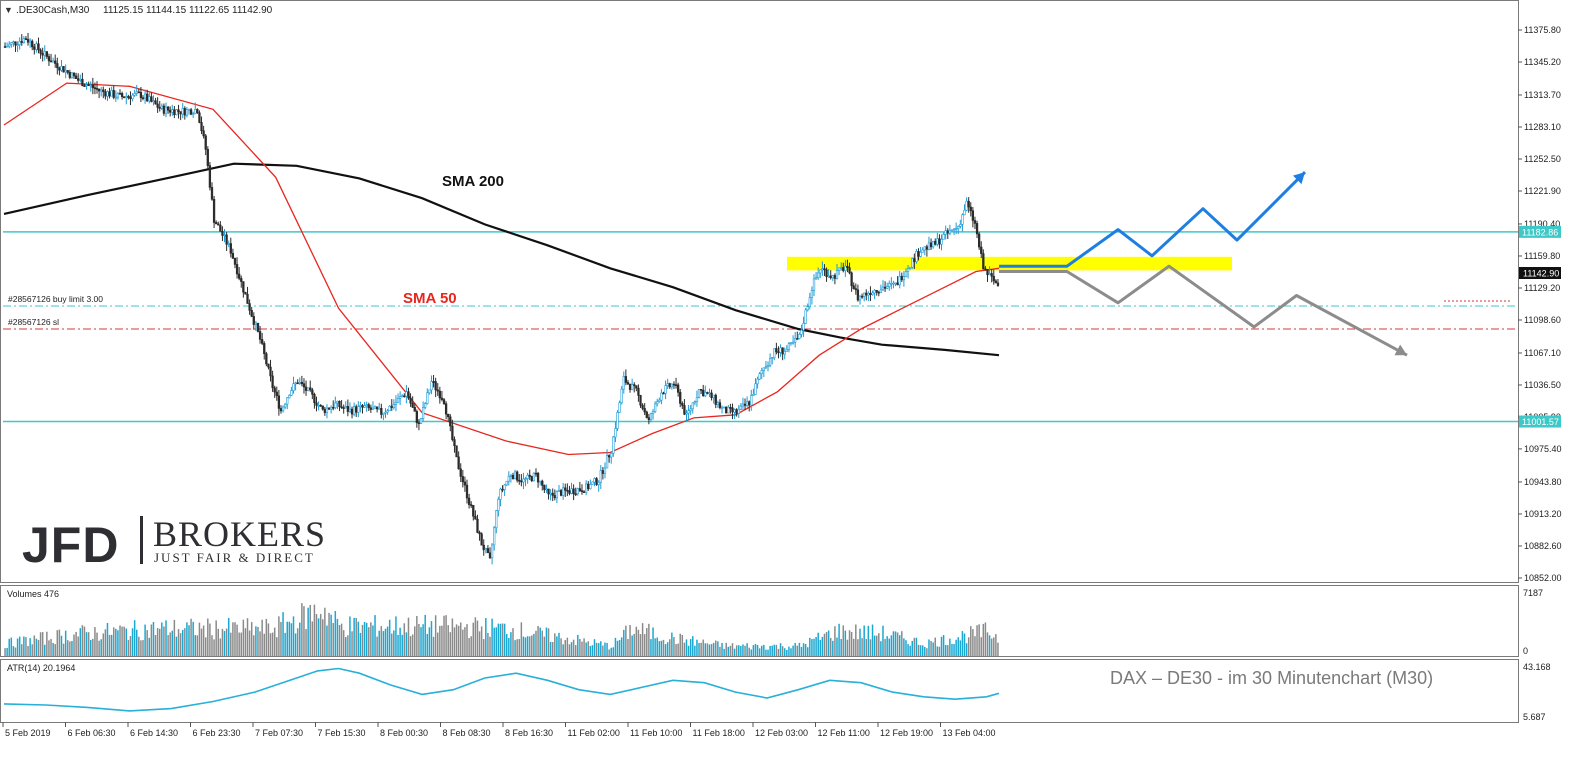 The height and width of the screenshot is (758, 1595). What do you see at coordinates (404, 733) in the screenshot?
I see `x-tick-label: 8 Feb 00:30` at bounding box center [404, 733].